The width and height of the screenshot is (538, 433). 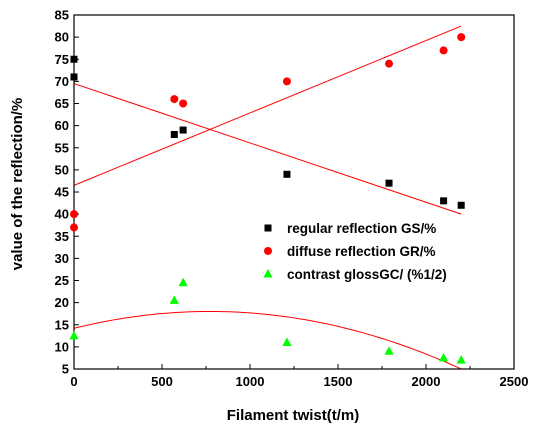 What do you see at coordinates (293, 415) in the screenshot?
I see `x-axis-title: Filament twist(t/m)` at bounding box center [293, 415].